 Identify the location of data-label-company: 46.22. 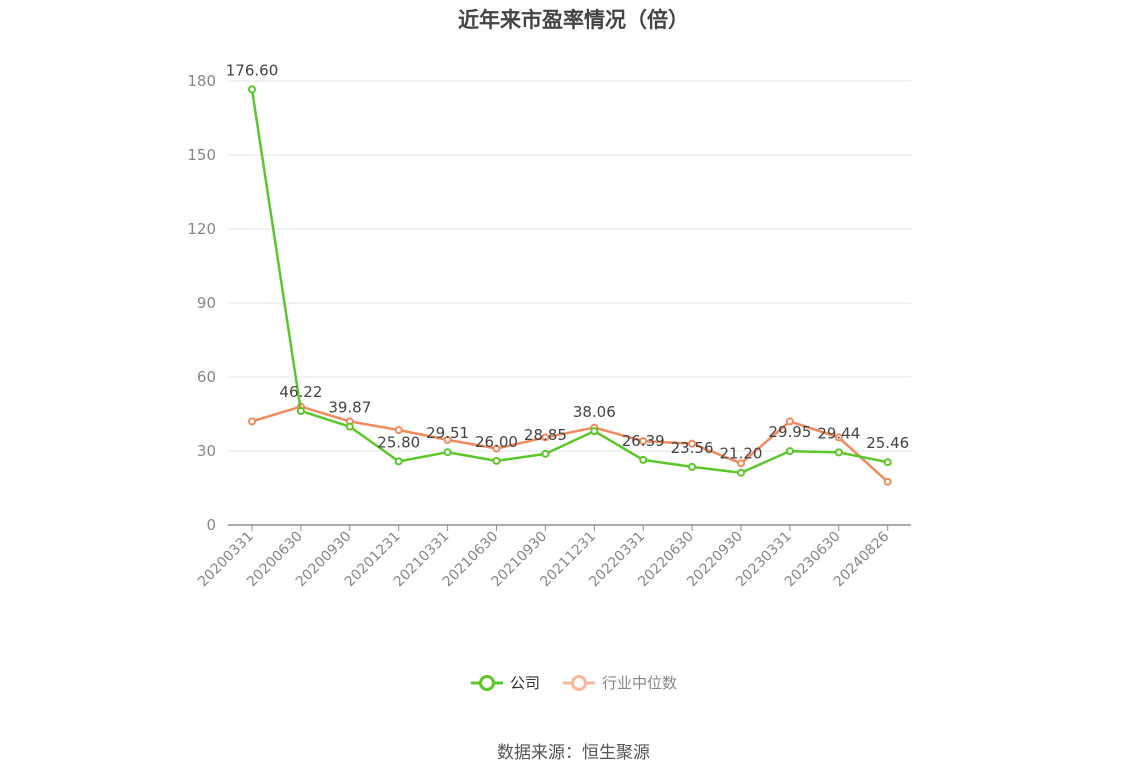
(300, 392).